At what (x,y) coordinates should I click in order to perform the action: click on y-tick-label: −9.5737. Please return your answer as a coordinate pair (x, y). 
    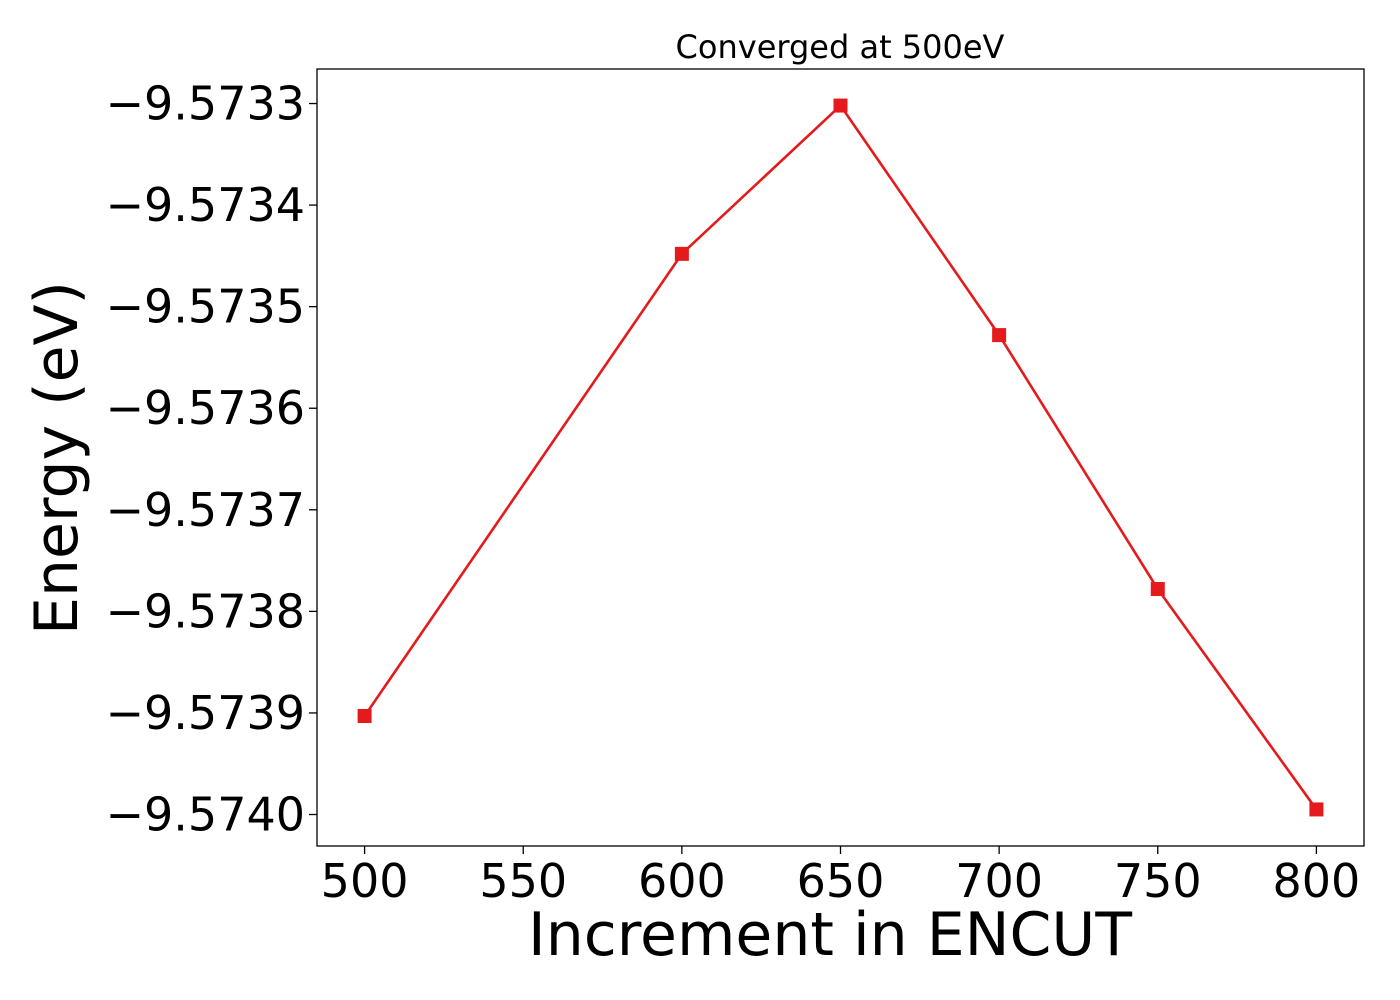
    Looking at the image, I should click on (206, 510).